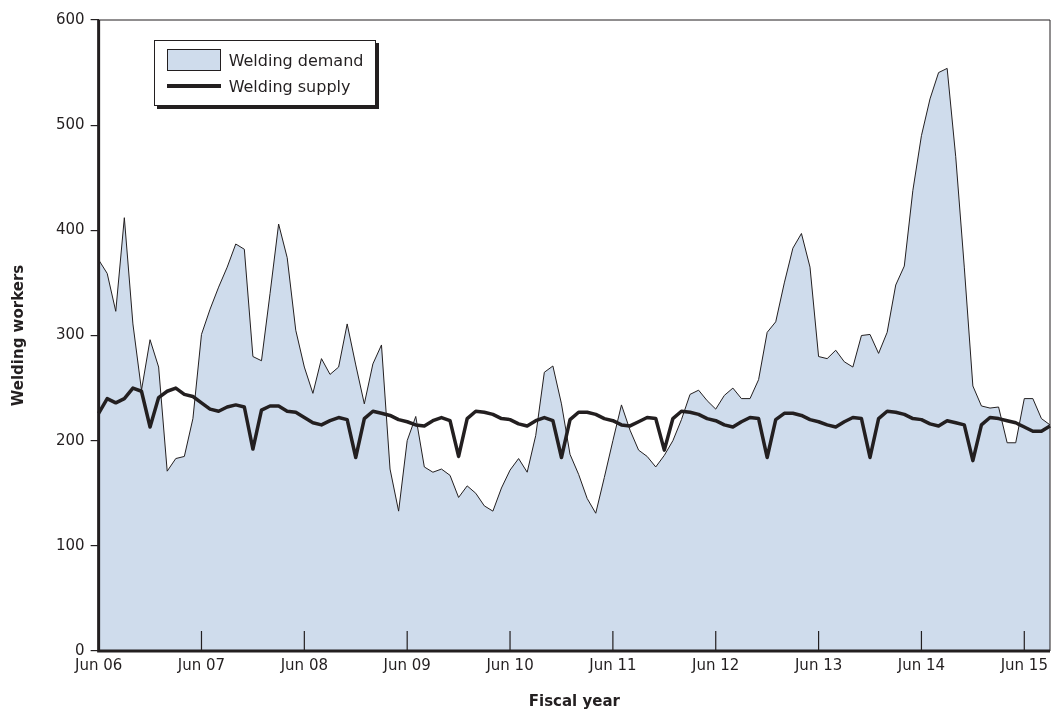 The image size is (1064, 723). I want to click on x-tick-label: Jun 08, so click(303, 664).